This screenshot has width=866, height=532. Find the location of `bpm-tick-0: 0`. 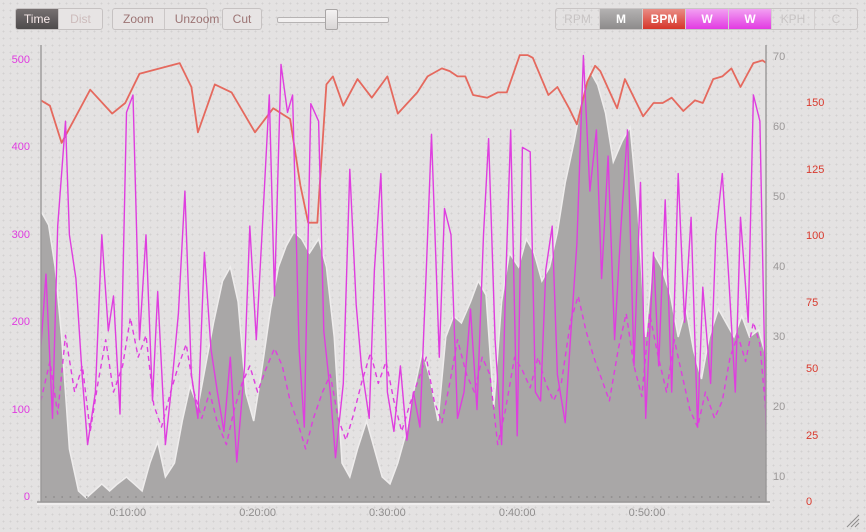

bpm-tick-0: 0 is located at coordinates (809, 502).